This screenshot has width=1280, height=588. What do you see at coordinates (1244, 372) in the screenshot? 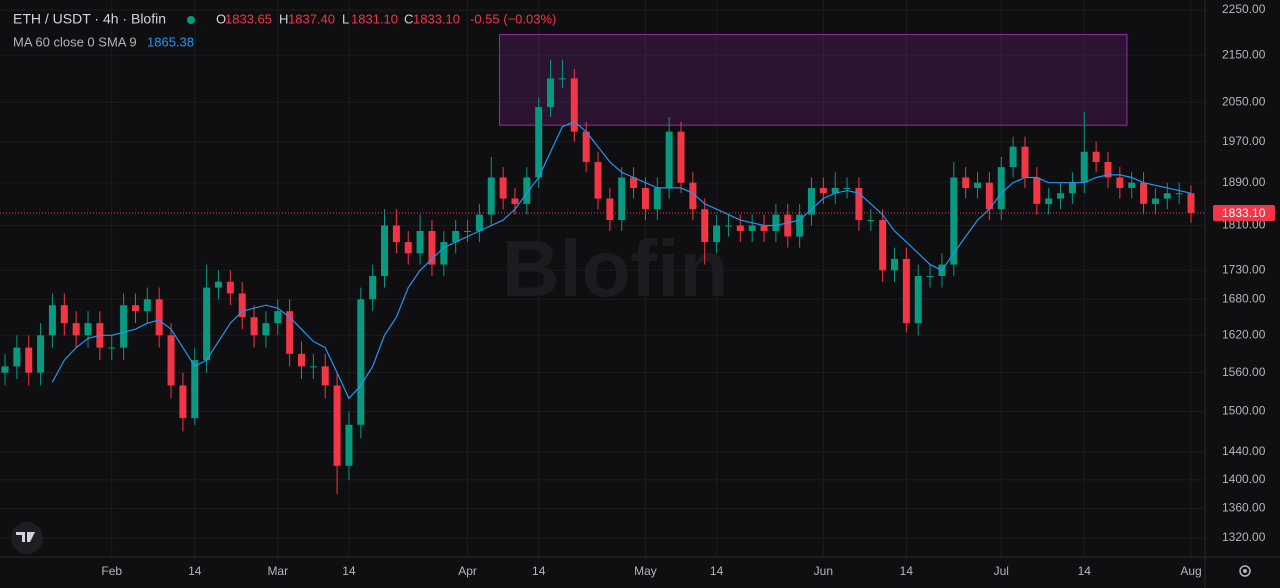
I see `y-tick-label: 1560.00` at bounding box center [1244, 372].